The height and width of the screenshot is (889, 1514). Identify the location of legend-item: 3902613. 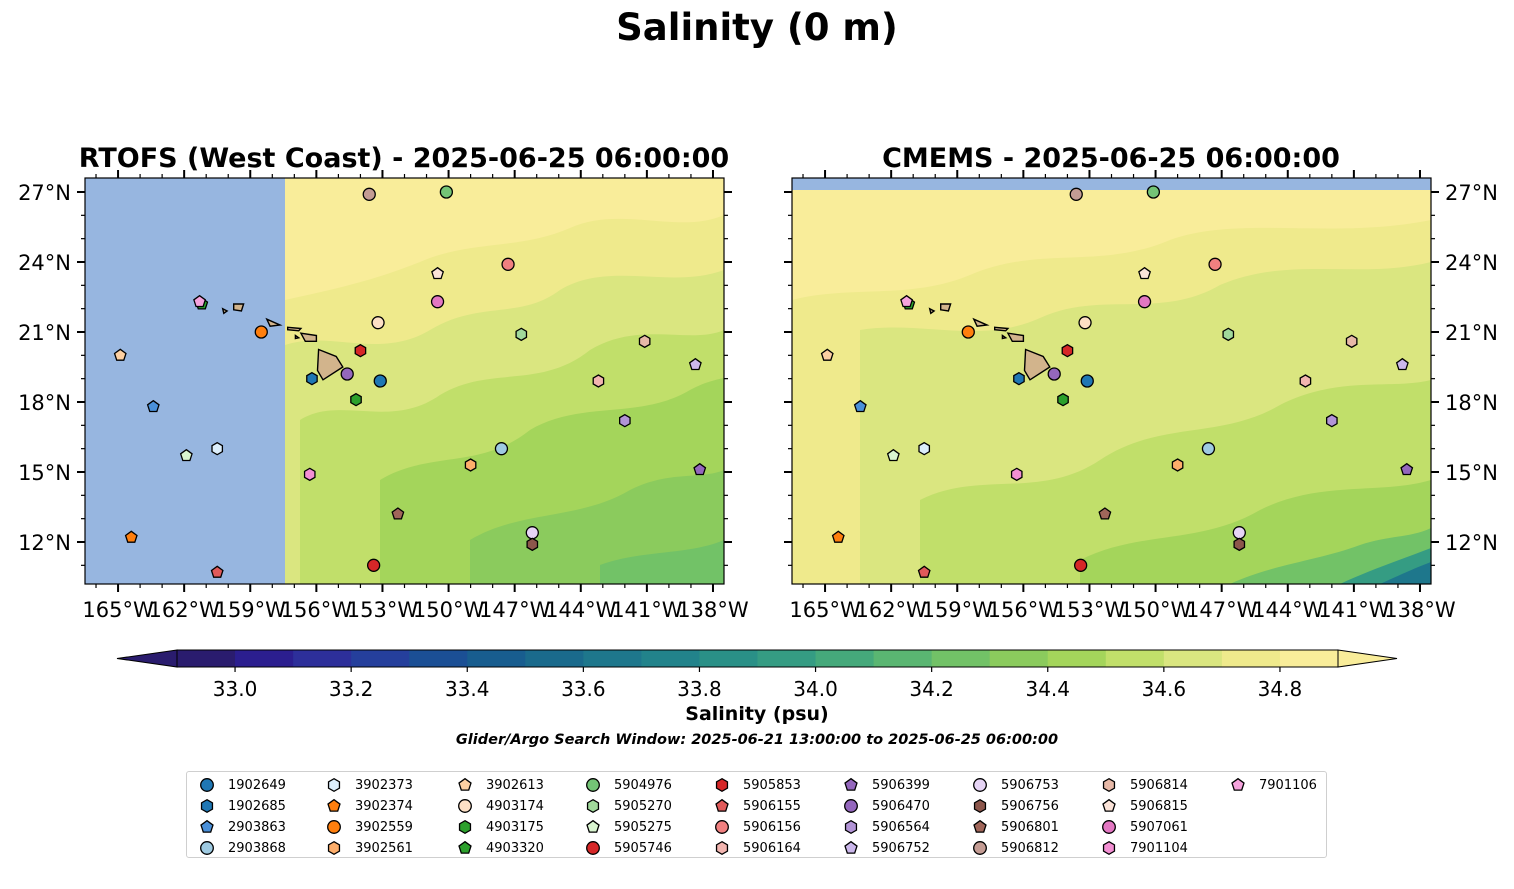
(500, 785).